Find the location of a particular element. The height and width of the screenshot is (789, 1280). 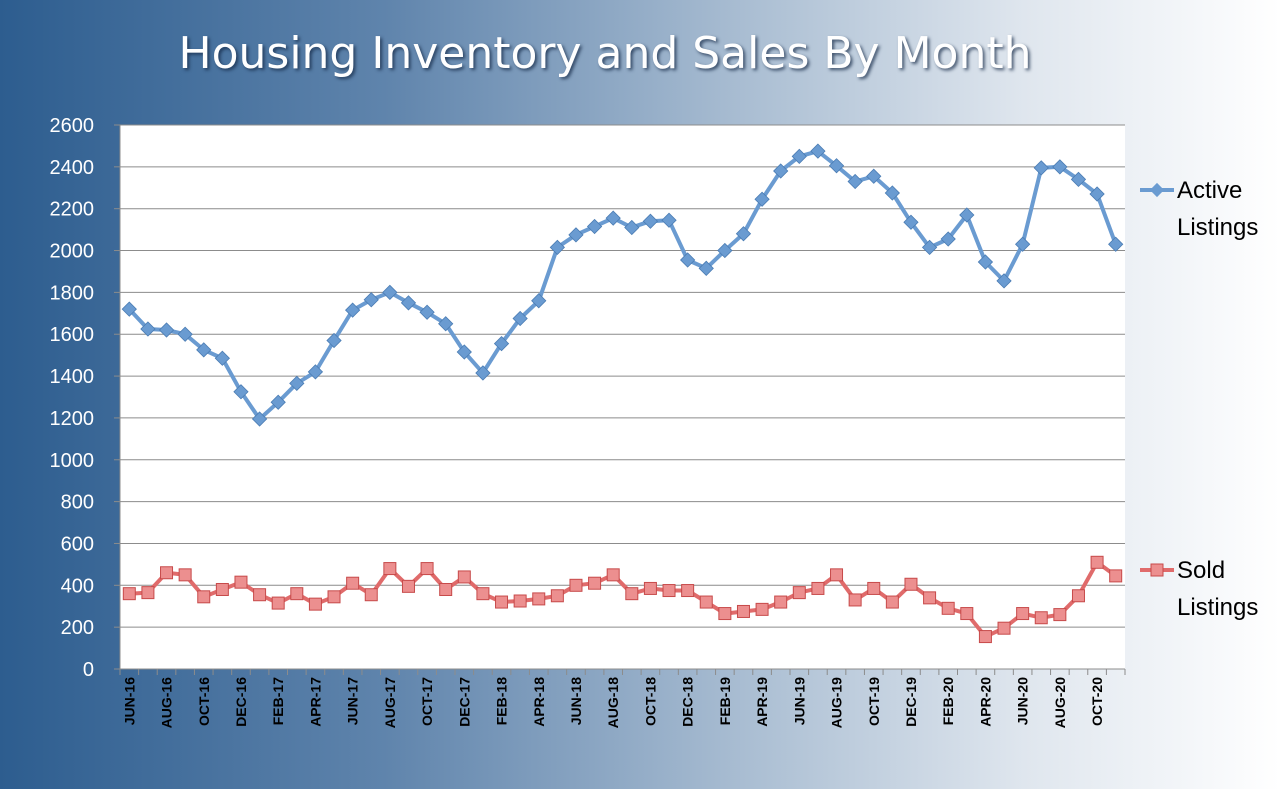

x-tick-label: APR-20 is located at coordinates (985, 702).